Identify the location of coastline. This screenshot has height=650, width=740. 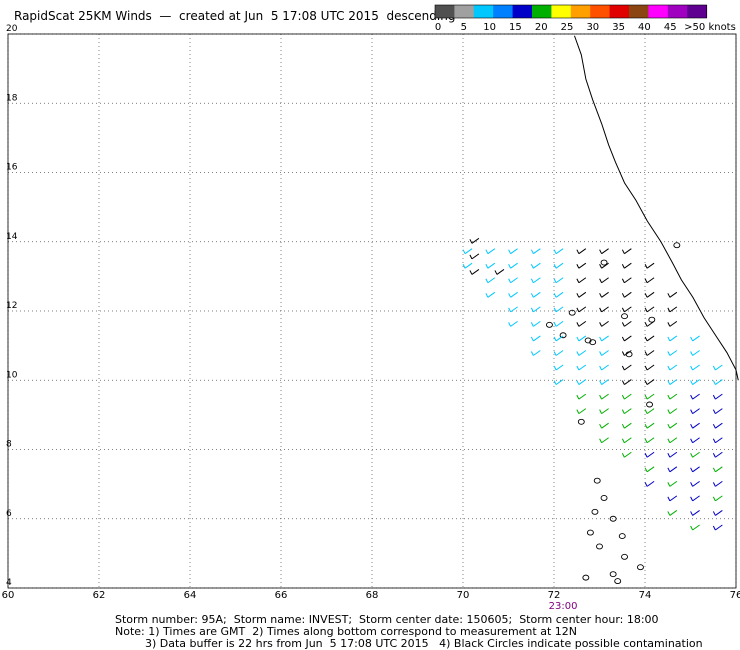
(656, 208).